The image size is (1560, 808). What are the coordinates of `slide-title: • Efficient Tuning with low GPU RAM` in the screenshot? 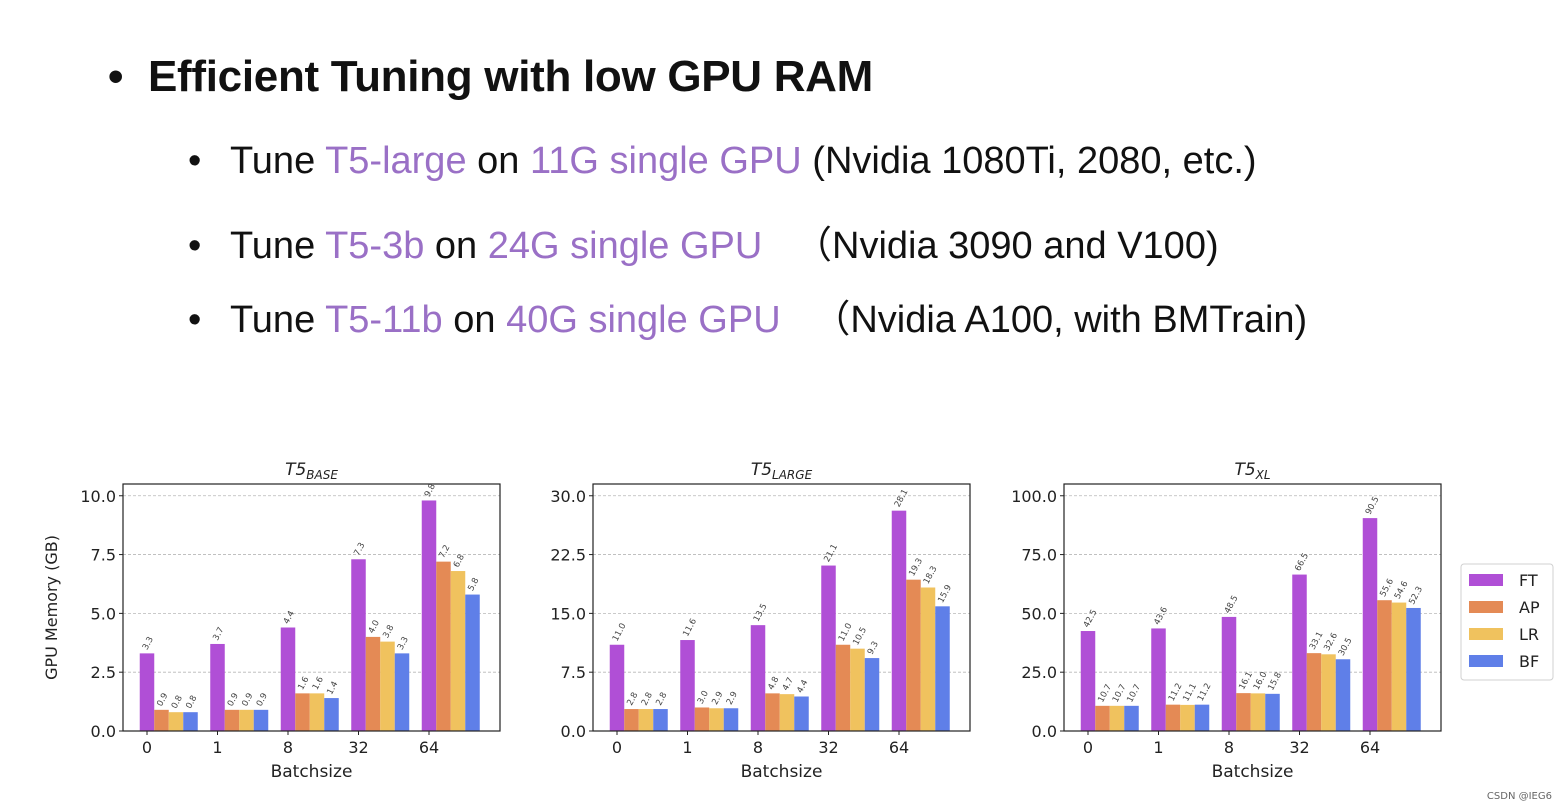 It's located at (490, 77).